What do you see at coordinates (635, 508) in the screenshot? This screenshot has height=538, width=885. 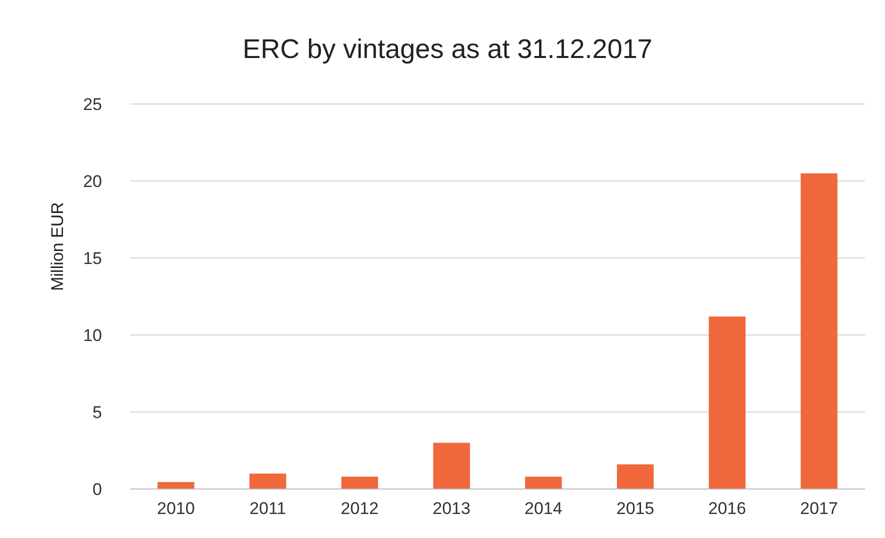 I see `x-tick-label: 2015` at bounding box center [635, 508].